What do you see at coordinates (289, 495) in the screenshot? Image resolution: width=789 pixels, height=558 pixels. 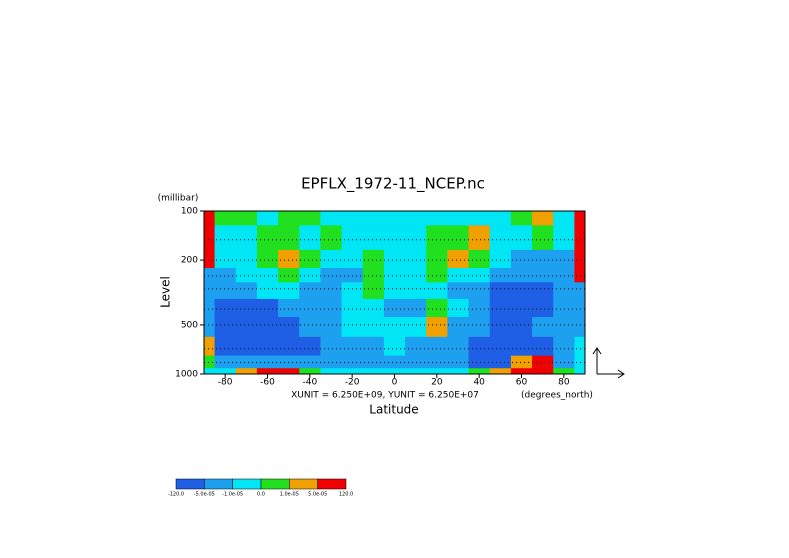 I see `colorbar-label: 1.0e-05` at bounding box center [289, 495].